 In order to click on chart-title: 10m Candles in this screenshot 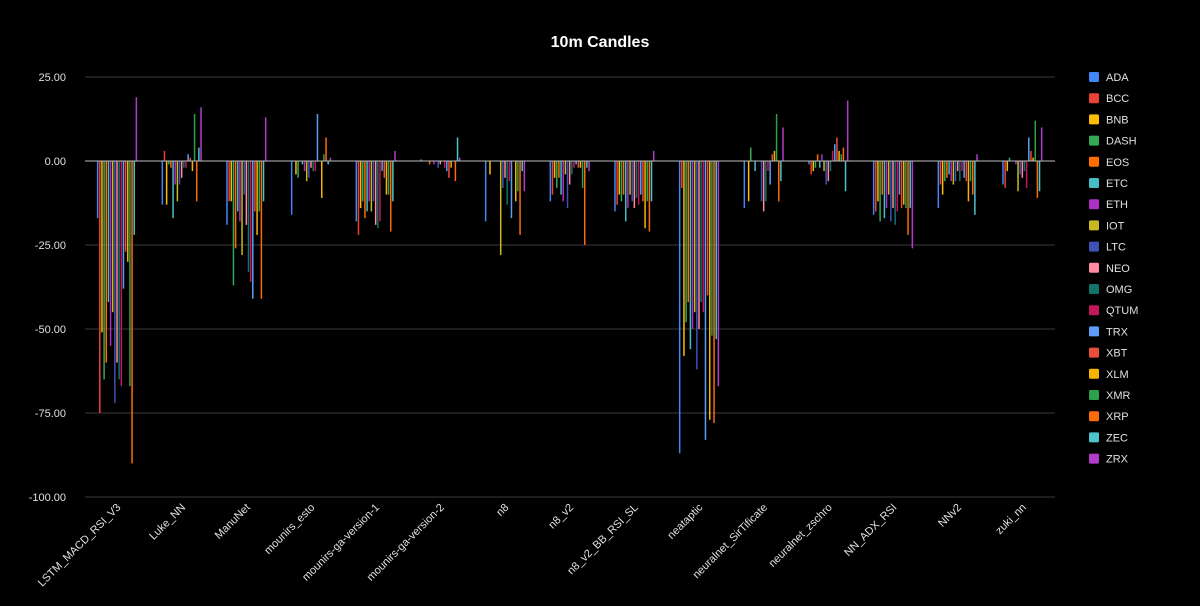, I will do `click(600, 42)`.